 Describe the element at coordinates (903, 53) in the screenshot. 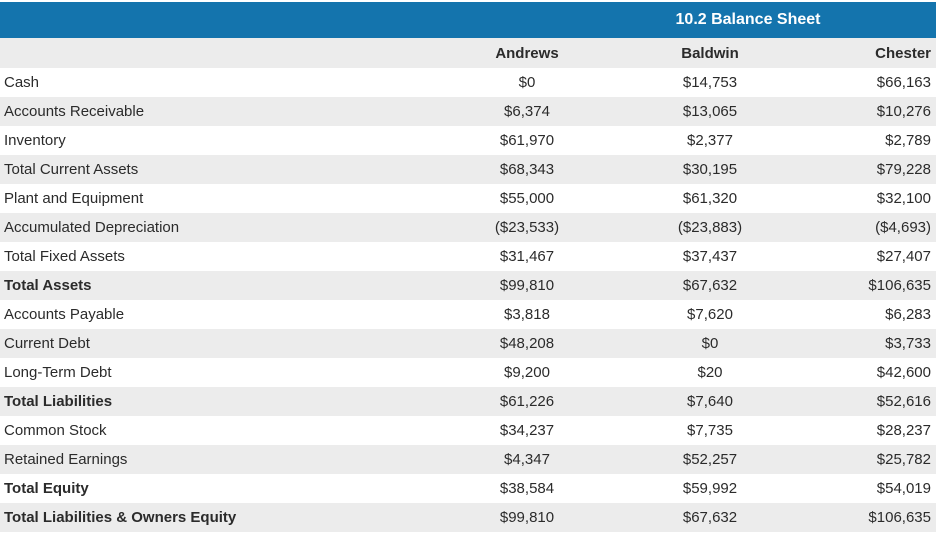

I see `column-header-chester: Chester` at that location.